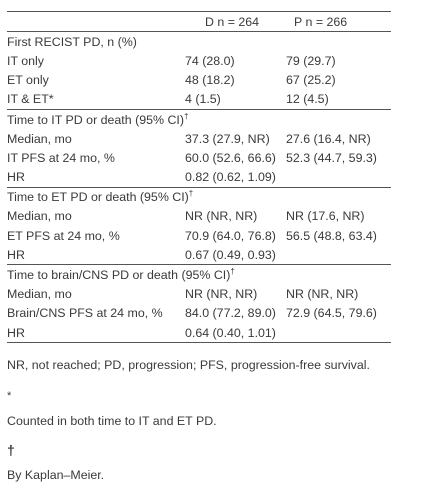 The height and width of the screenshot is (491, 426). I want to click on row-label: IT only, so click(96, 60).